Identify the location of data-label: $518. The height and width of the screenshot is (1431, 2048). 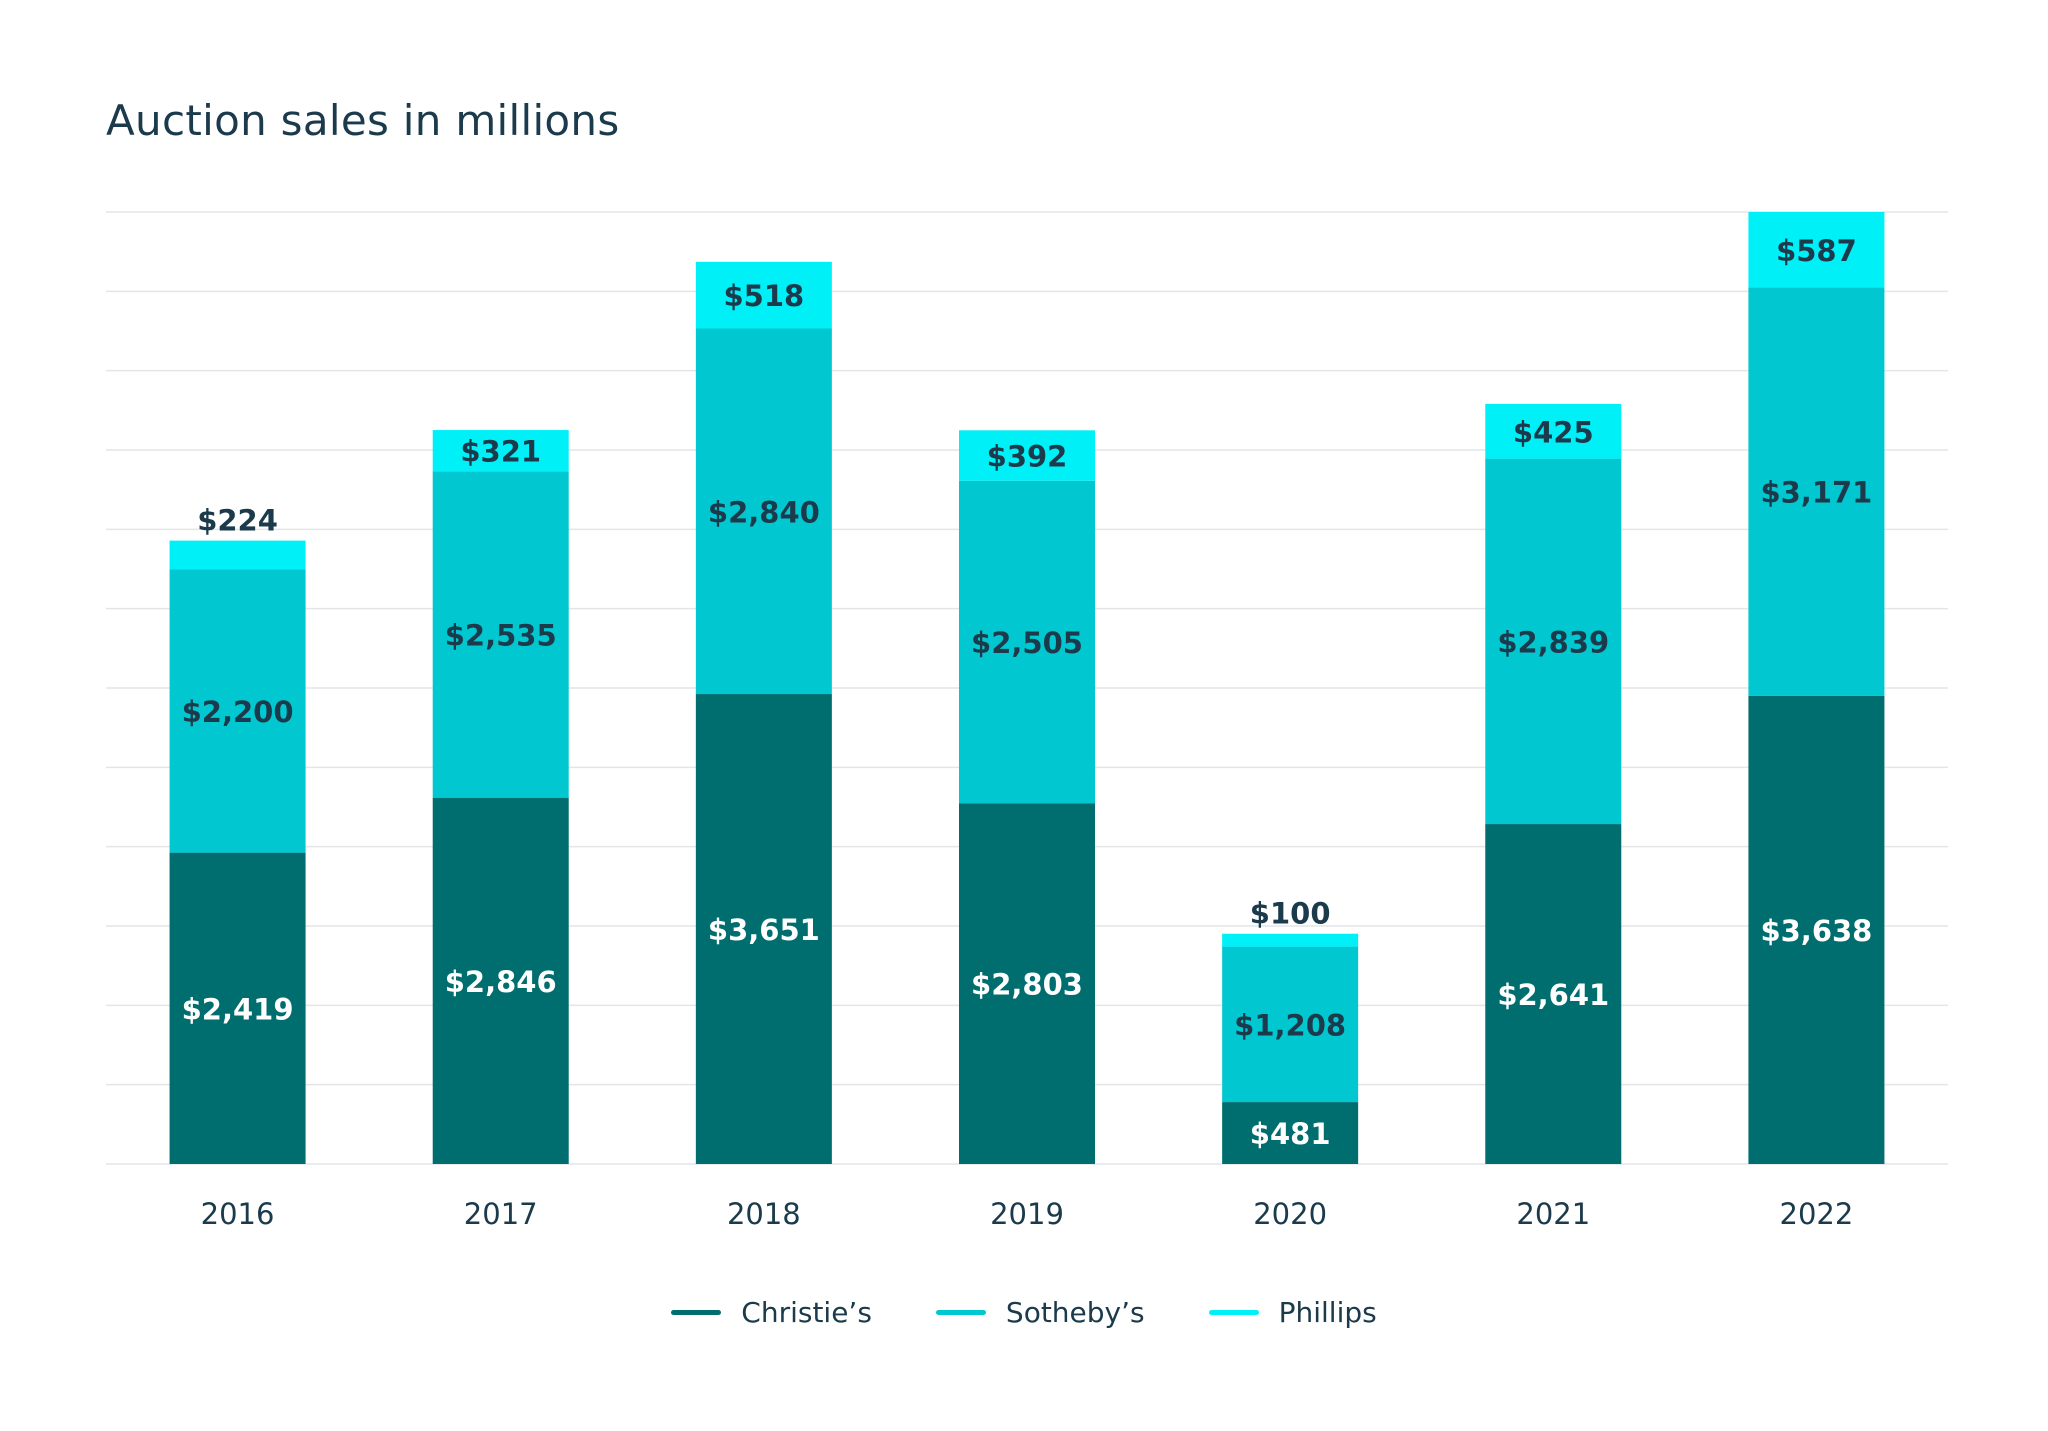
(763, 296).